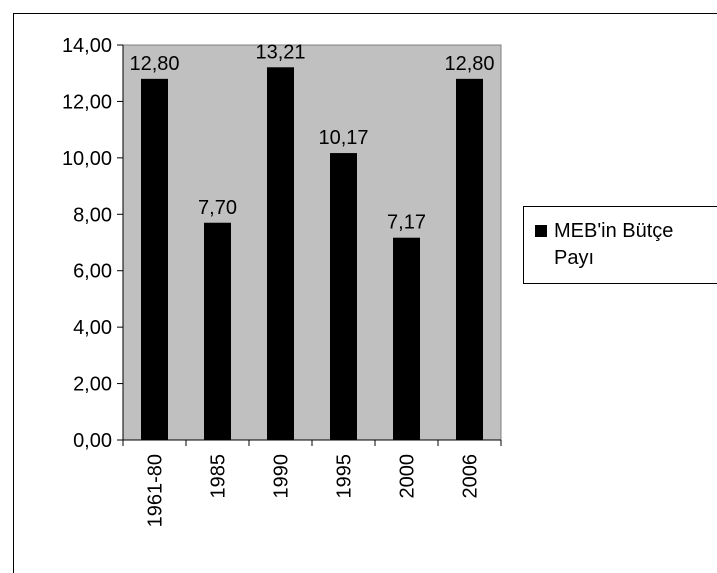 Image resolution: width=717 pixels, height=573 pixels. What do you see at coordinates (406, 338) in the screenshot?
I see `bar-2000` at bounding box center [406, 338].